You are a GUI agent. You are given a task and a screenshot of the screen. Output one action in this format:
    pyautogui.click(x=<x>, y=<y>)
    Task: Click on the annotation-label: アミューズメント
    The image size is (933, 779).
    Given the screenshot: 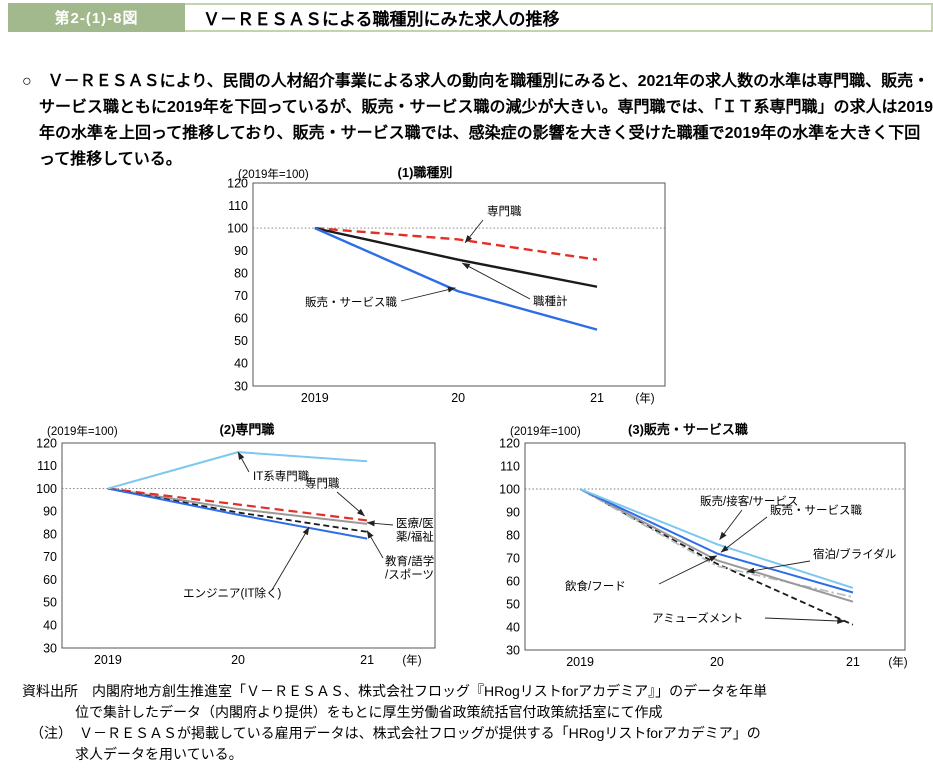 What is the action you would take?
    pyautogui.click(x=697, y=618)
    